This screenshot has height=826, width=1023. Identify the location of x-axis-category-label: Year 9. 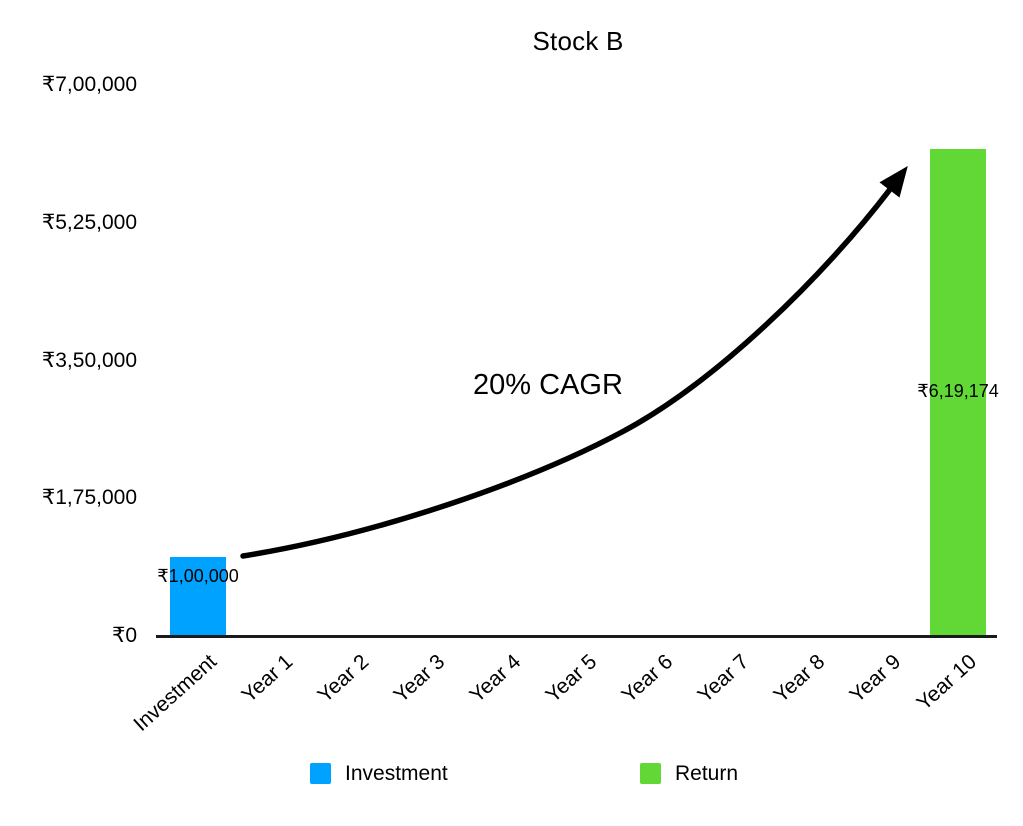
(875, 679).